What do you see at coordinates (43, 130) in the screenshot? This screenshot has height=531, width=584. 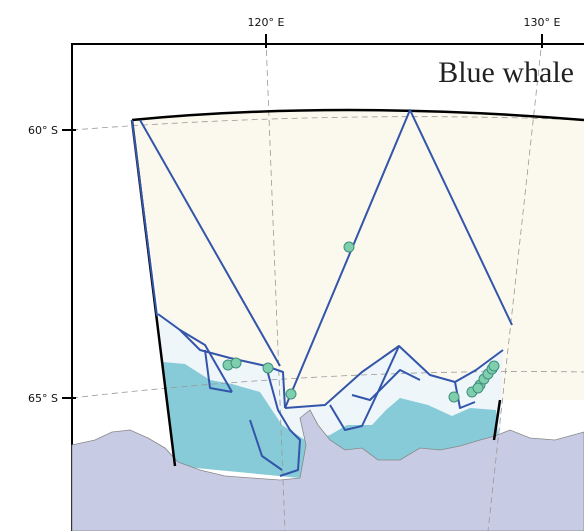 I see `lat-label-60: 60° S` at bounding box center [43, 130].